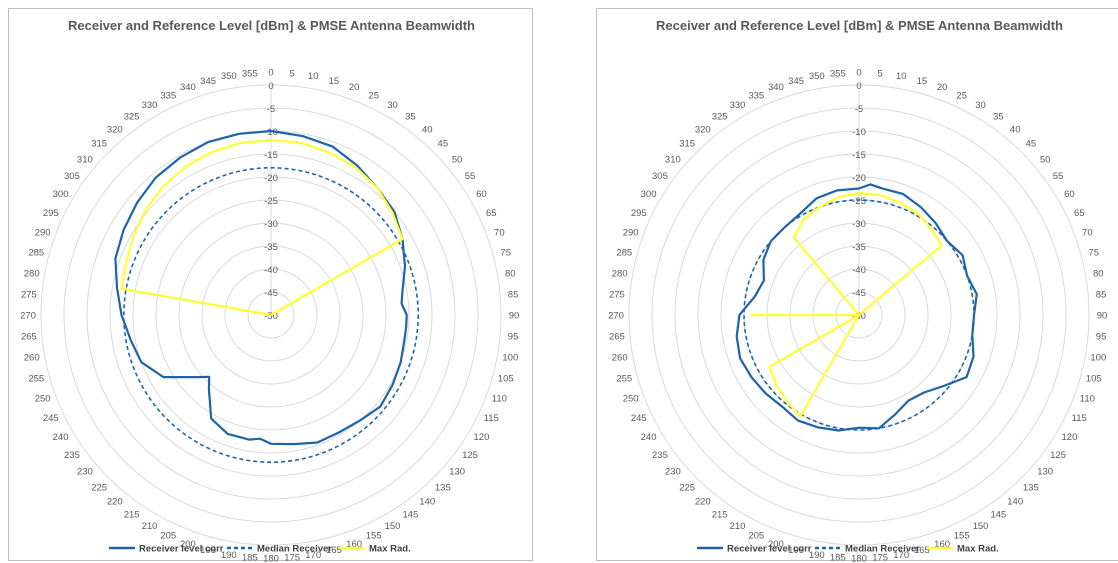  I want to click on angle-tick-label: 210, so click(150, 526).